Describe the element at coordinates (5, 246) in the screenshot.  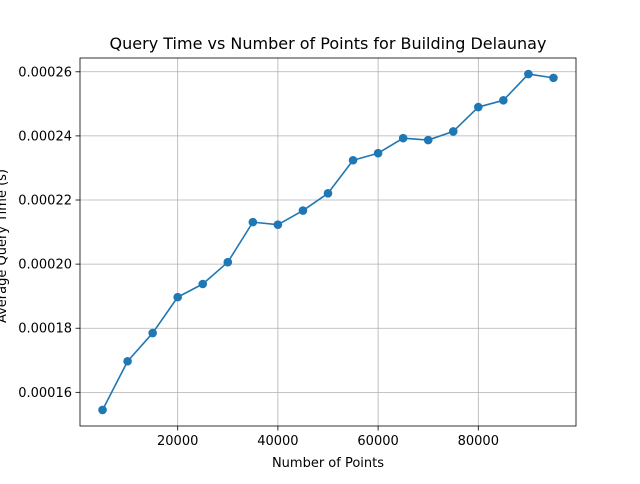
I see `y-axis-label: Average Query Time (s)` at that location.